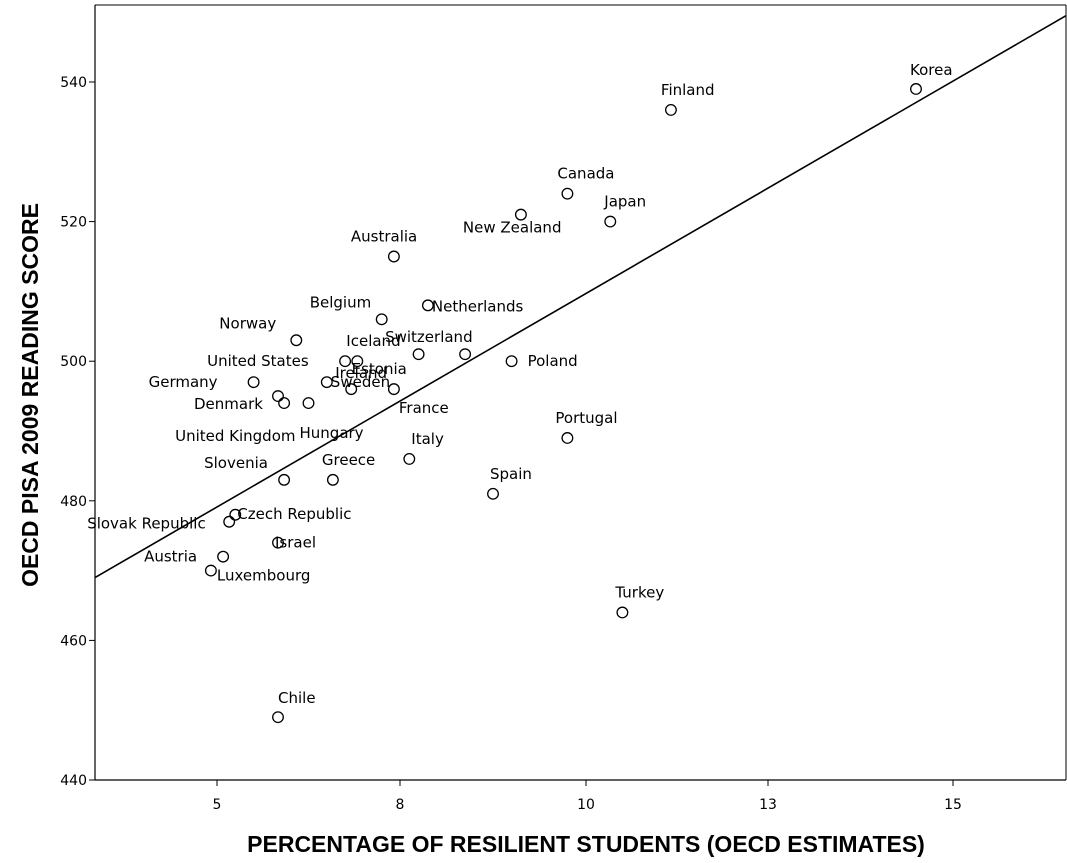 Image resolution: width=1067 pixels, height=863 pixels. What do you see at coordinates (294, 514) in the screenshot?
I see `point-label: Czech Republic` at bounding box center [294, 514].